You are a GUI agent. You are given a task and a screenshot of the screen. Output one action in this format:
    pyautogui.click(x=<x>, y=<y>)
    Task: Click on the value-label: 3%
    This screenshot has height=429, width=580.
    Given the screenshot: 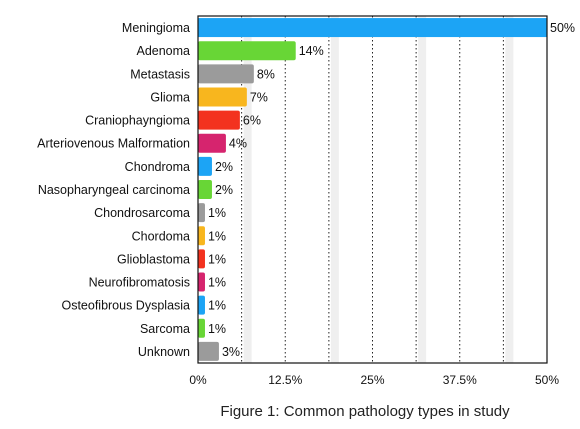 What is the action you would take?
    pyautogui.click(x=231, y=352)
    